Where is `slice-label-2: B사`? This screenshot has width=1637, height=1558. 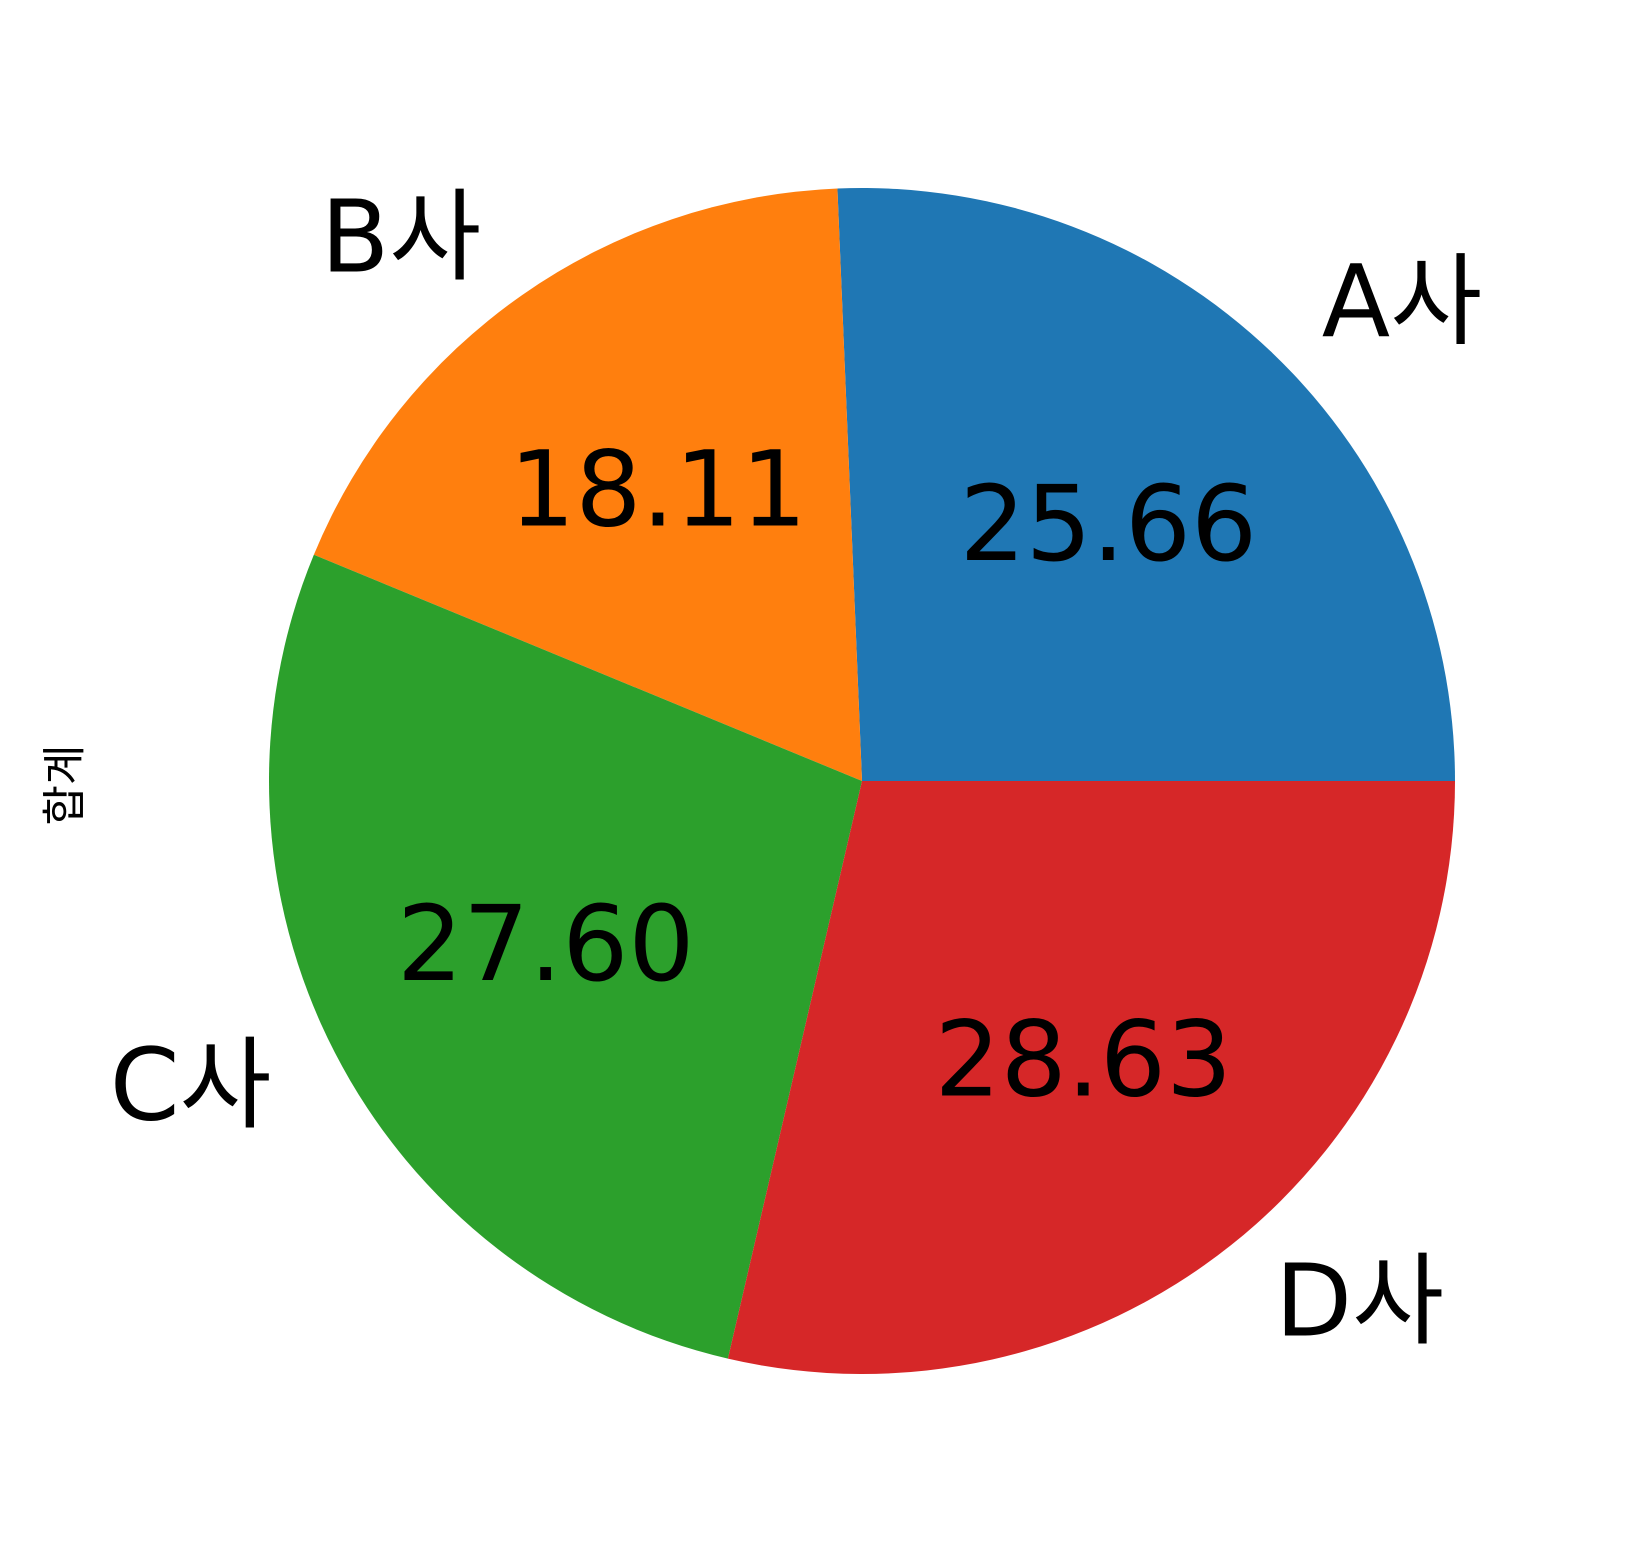
slice-label-2: B사 is located at coordinates (401, 236).